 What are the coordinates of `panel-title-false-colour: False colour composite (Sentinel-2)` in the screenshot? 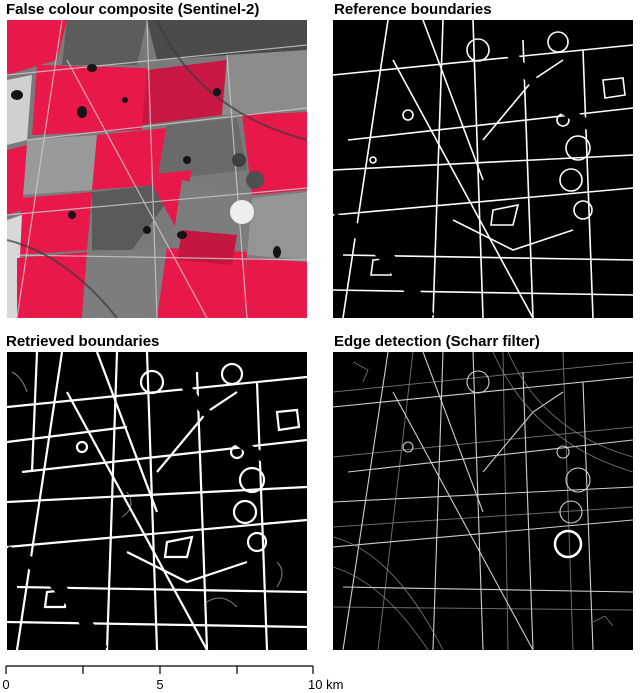 It's located at (133, 9).